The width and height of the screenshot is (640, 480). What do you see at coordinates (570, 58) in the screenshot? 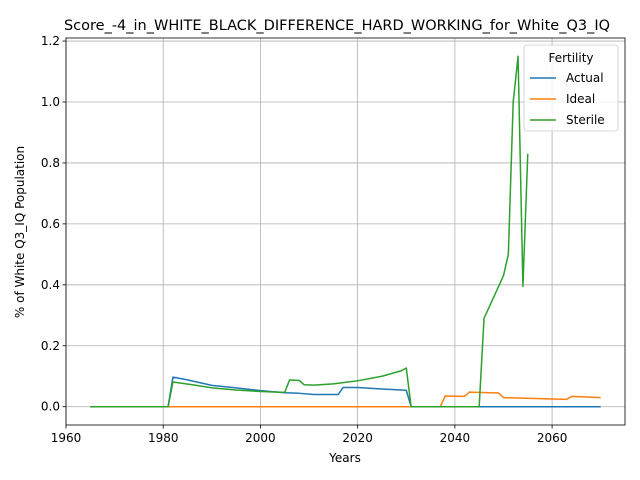
I see `legend-title: Fertility` at bounding box center [570, 58].